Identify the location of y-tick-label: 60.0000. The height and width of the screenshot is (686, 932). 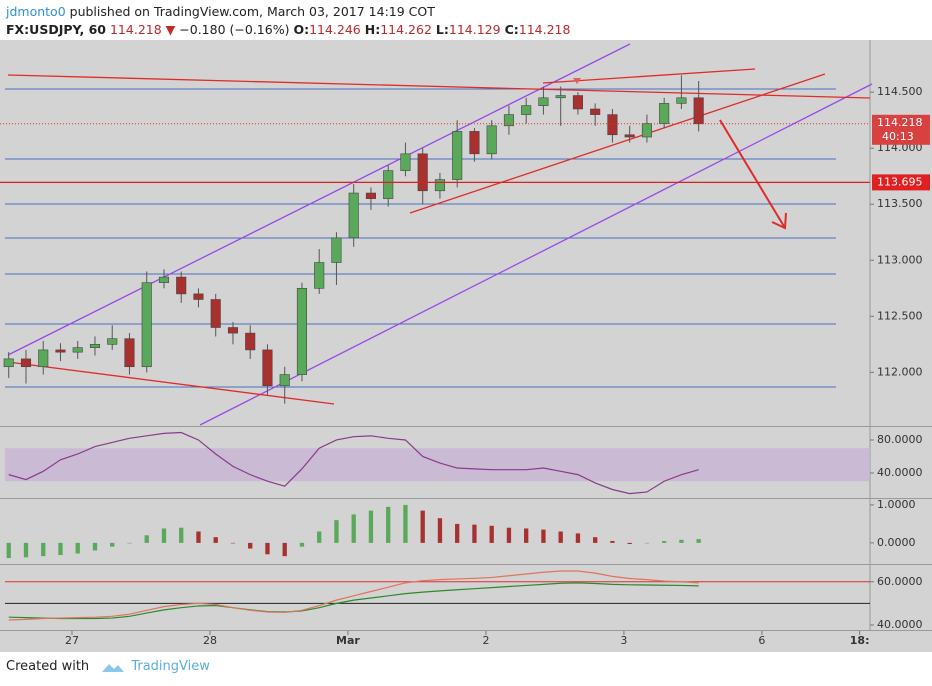
(900, 581).